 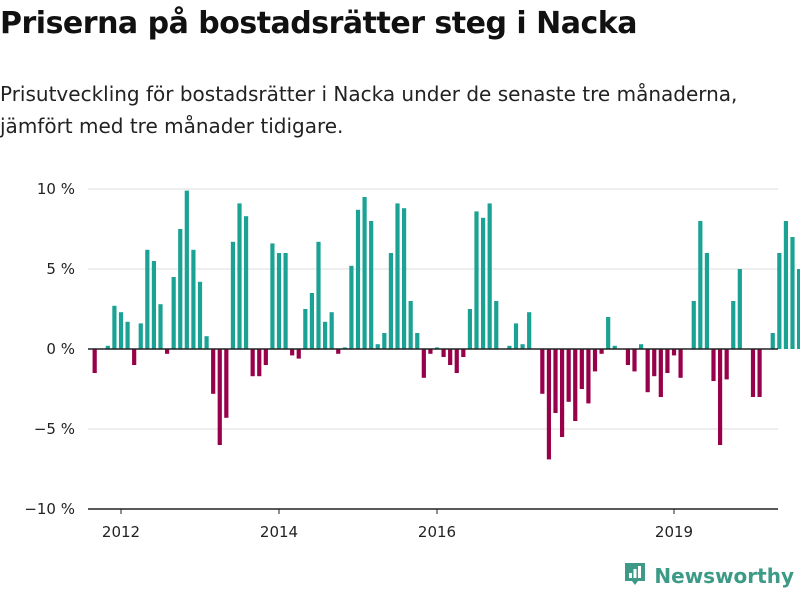 What do you see at coordinates (121, 531) in the screenshot?
I see `x-tick-label: 2012` at bounding box center [121, 531].